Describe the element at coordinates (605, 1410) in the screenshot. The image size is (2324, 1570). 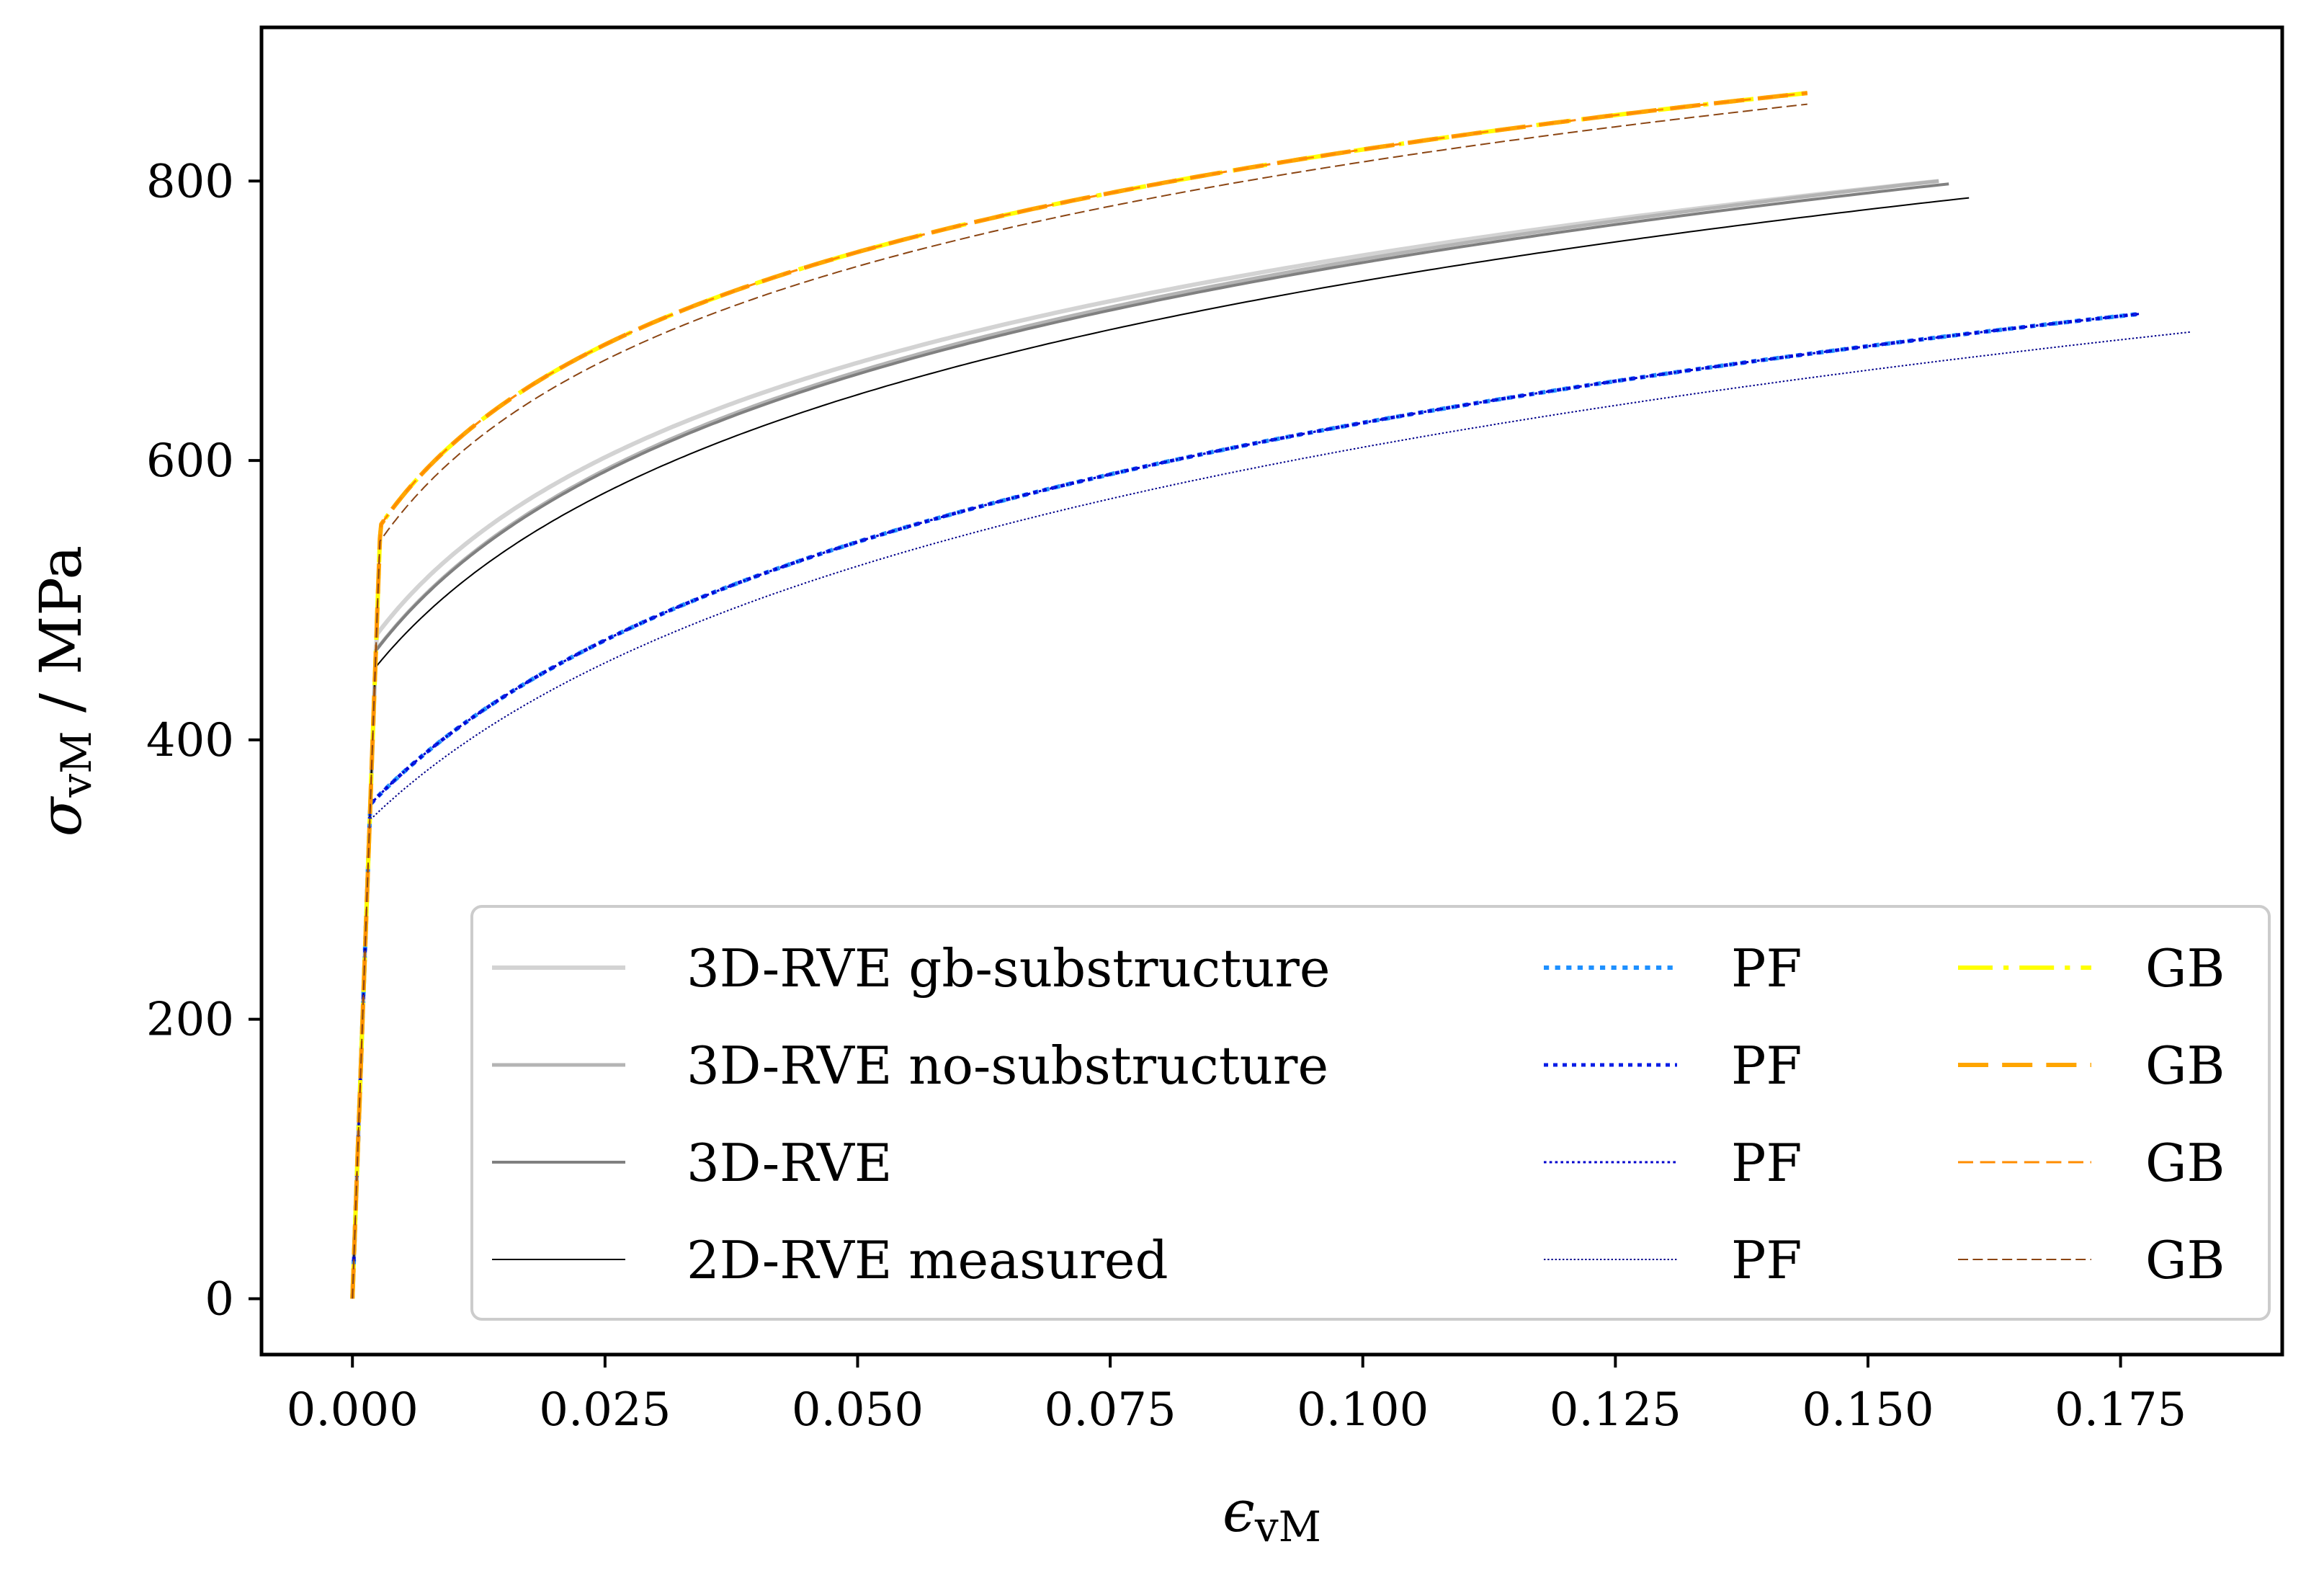
I see `x-tick-label: 0.025` at that location.